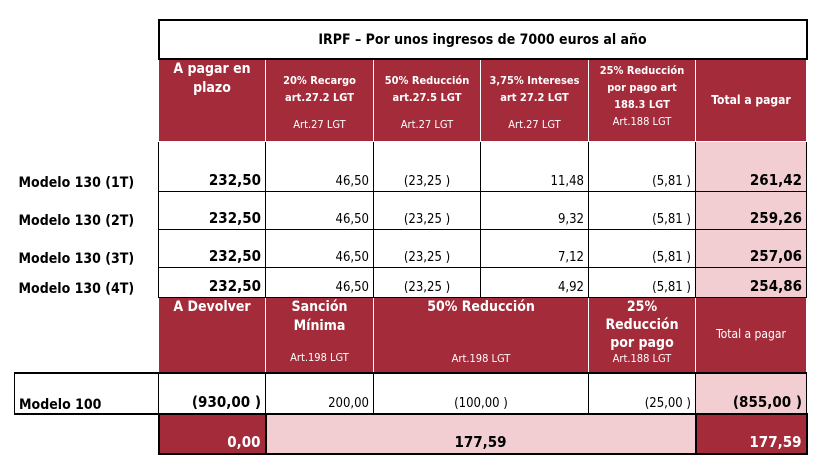  Describe the element at coordinates (481, 306) in the screenshot. I see `cell-value: 50% Reducción` at that location.